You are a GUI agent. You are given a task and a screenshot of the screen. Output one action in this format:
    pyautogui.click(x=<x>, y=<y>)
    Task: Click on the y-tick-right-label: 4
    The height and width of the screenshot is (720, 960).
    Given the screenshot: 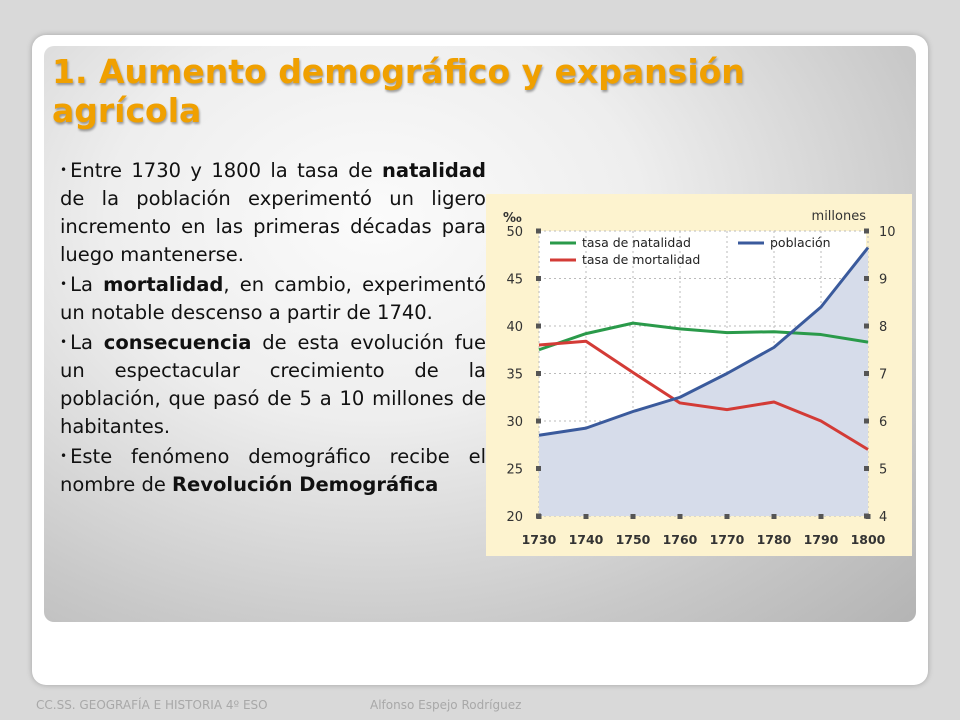 What is the action you would take?
    pyautogui.click(x=883, y=517)
    